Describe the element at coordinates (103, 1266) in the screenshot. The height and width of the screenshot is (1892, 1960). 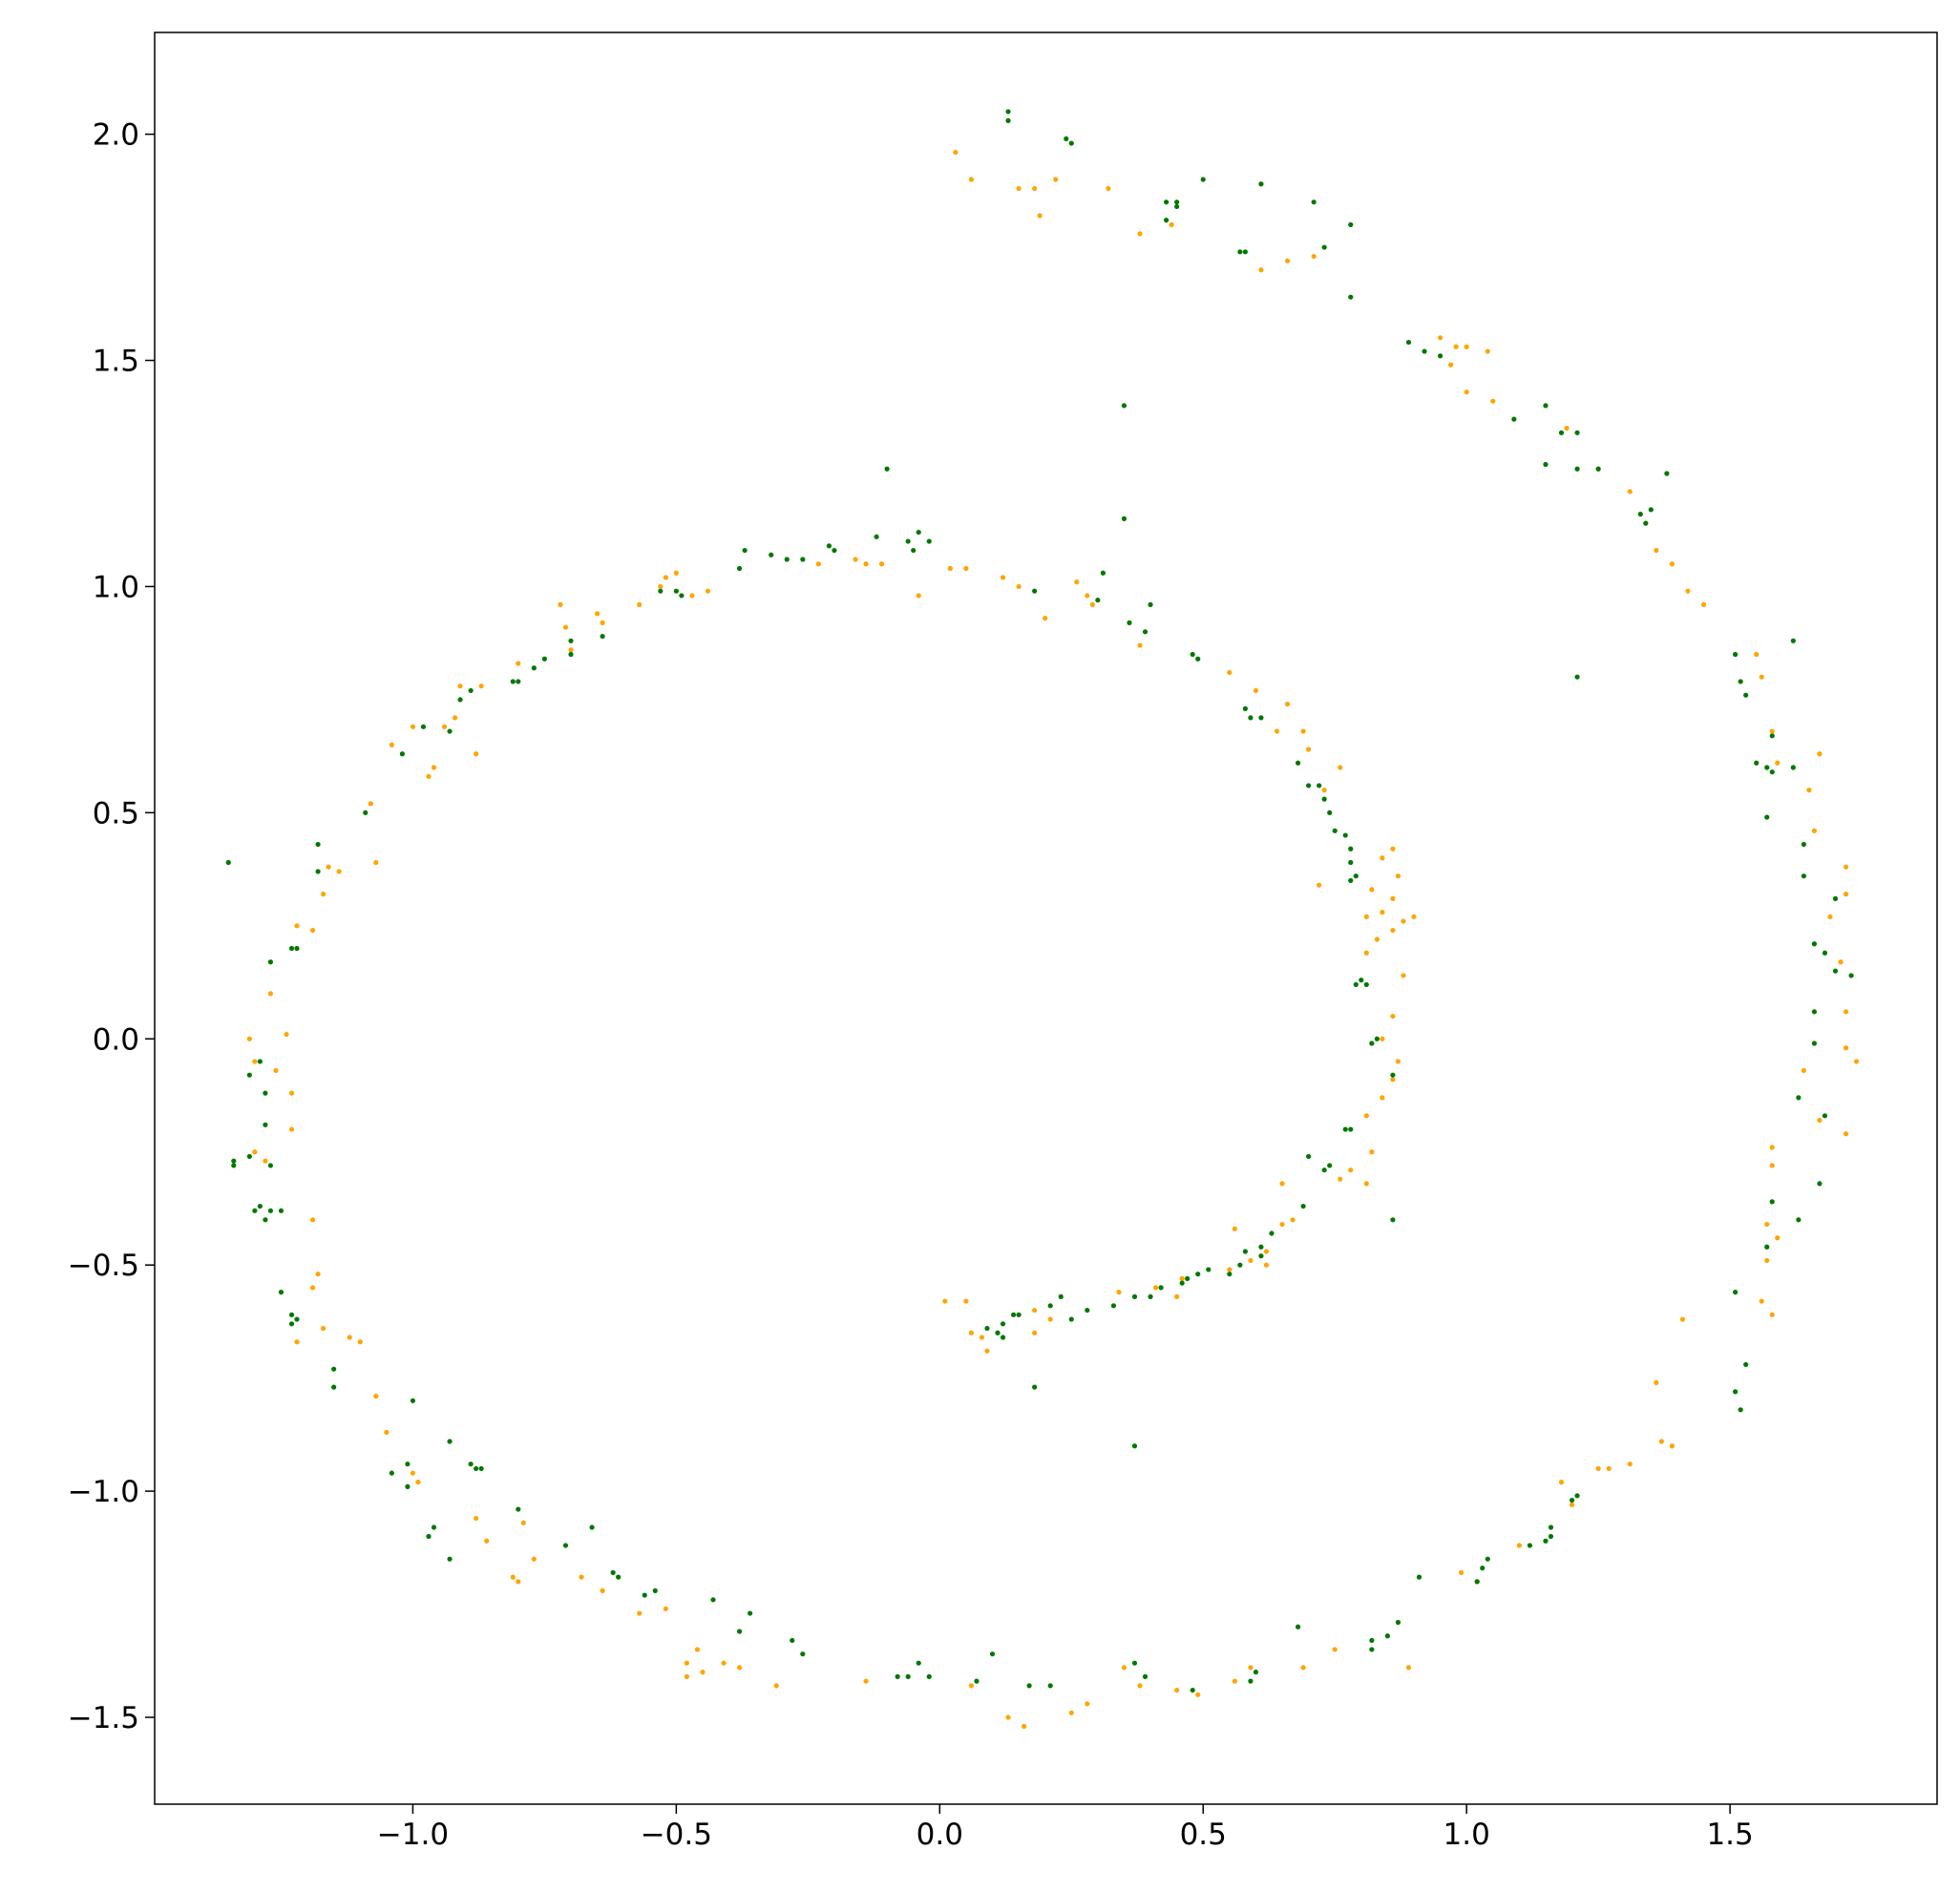
I see `y-tick-label: −0.5` at that location.